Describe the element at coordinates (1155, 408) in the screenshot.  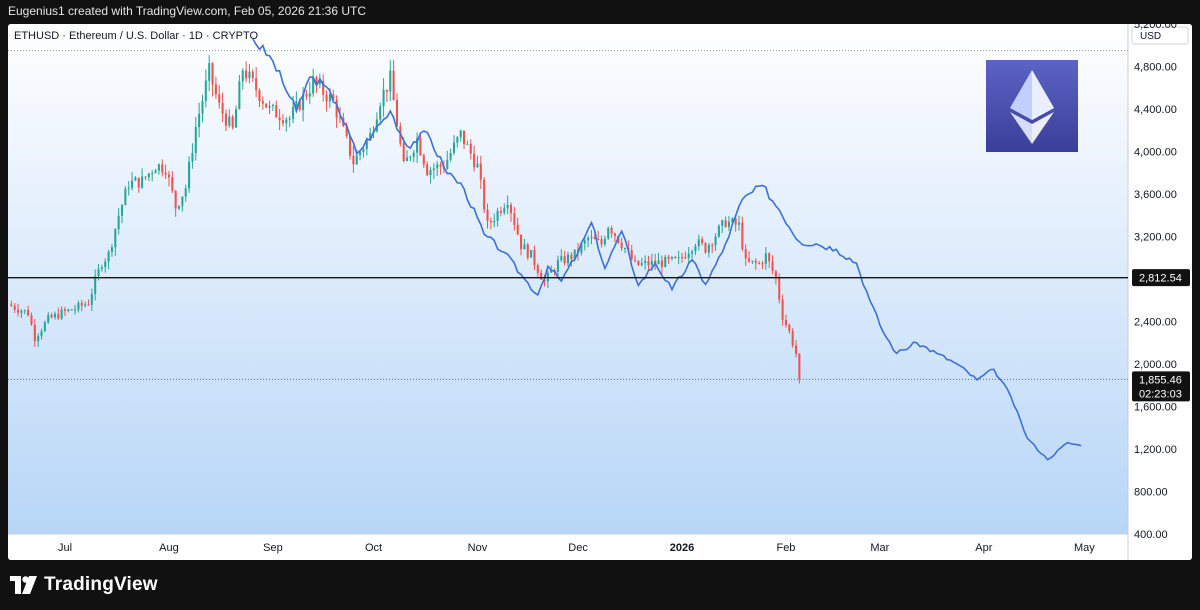
I see `price-tick-label: 1,600.00` at that location.